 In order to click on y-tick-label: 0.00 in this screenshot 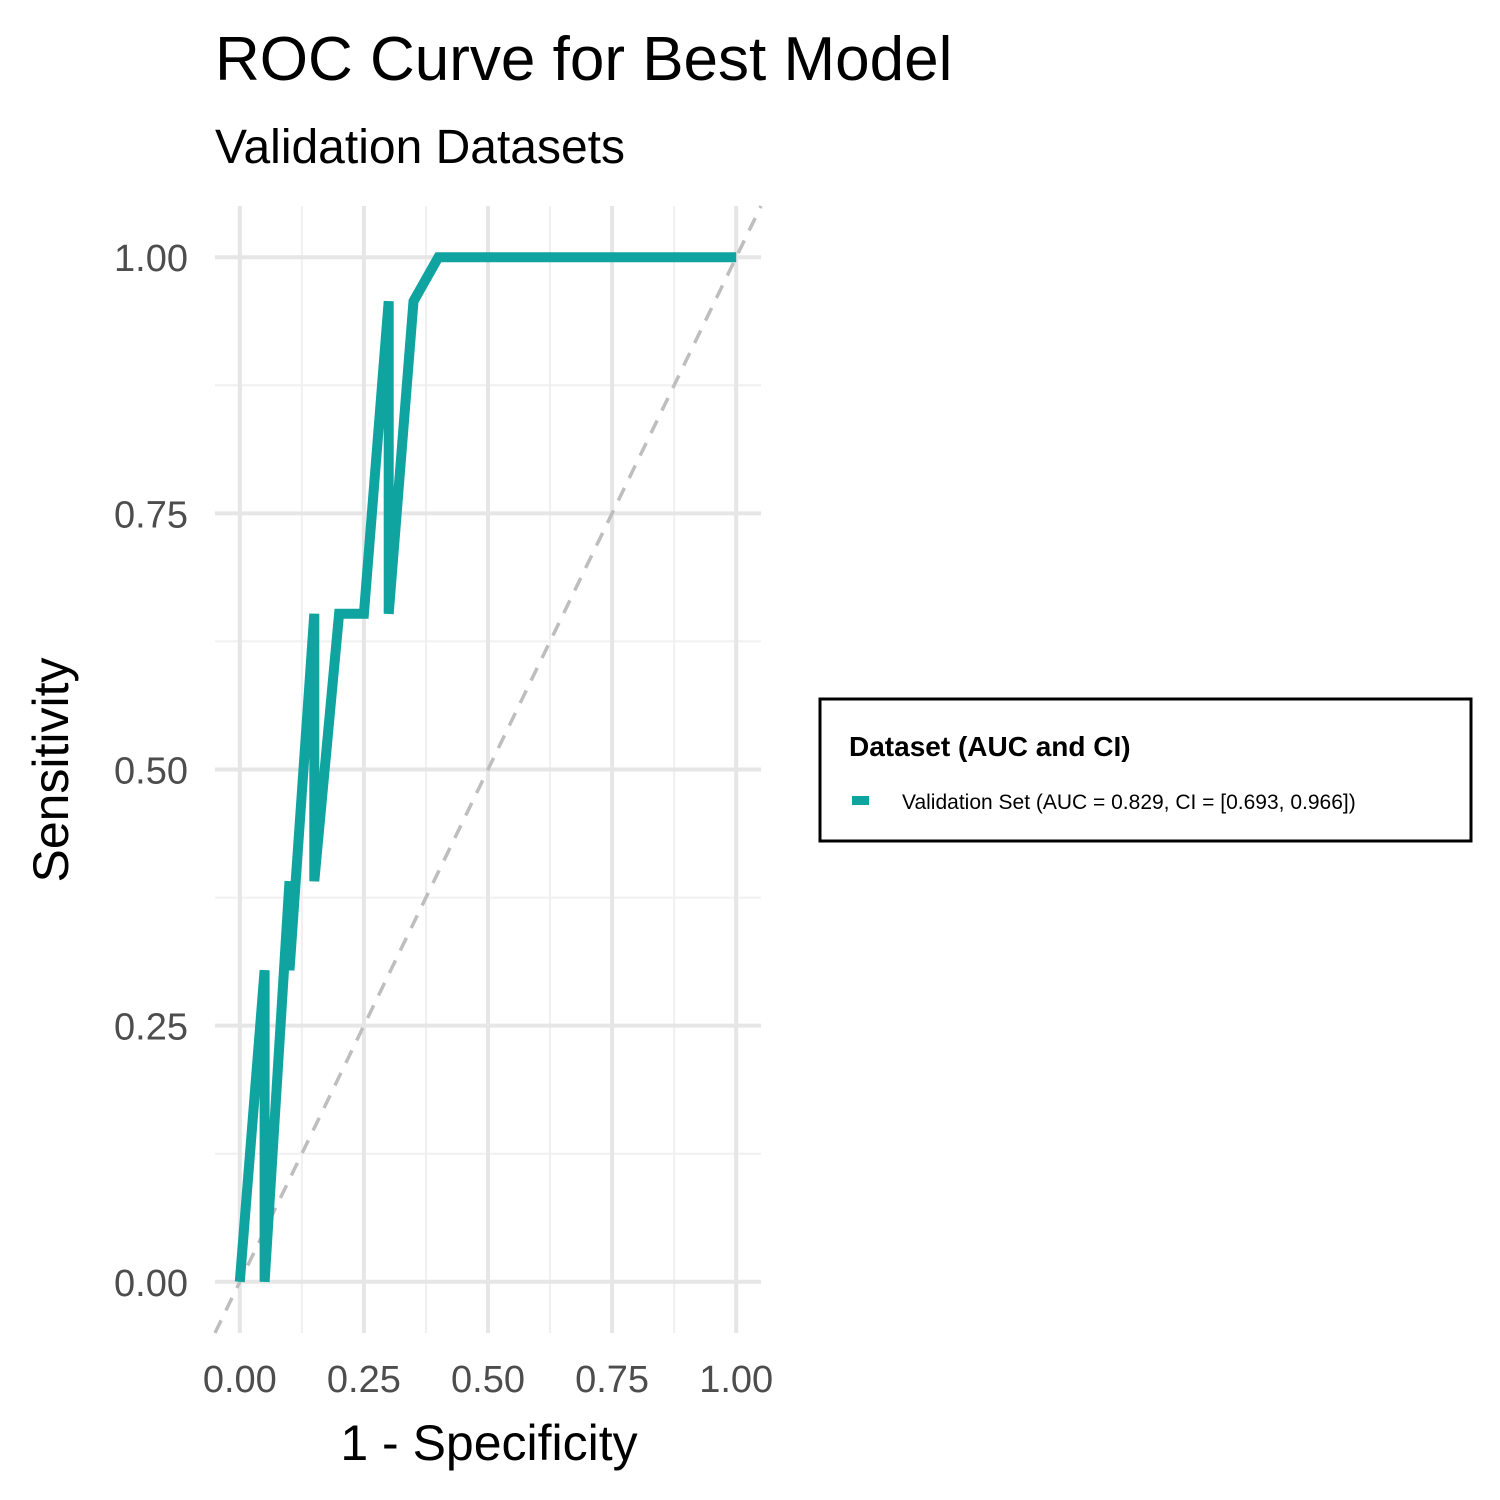, I will do `click(151, 1284)`.